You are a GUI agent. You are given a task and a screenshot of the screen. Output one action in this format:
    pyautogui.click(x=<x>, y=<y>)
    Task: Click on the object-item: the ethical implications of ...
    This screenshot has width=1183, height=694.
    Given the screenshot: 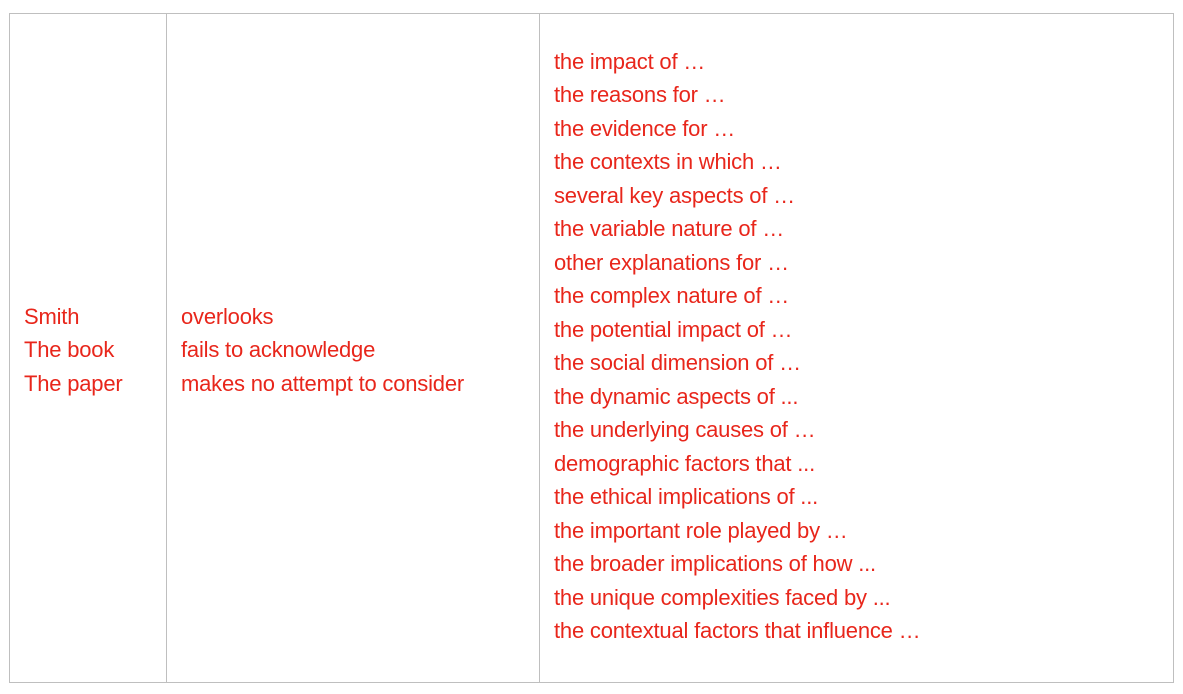 What is the action you would take?
    pyautogui.click(x=686, y=496)
    